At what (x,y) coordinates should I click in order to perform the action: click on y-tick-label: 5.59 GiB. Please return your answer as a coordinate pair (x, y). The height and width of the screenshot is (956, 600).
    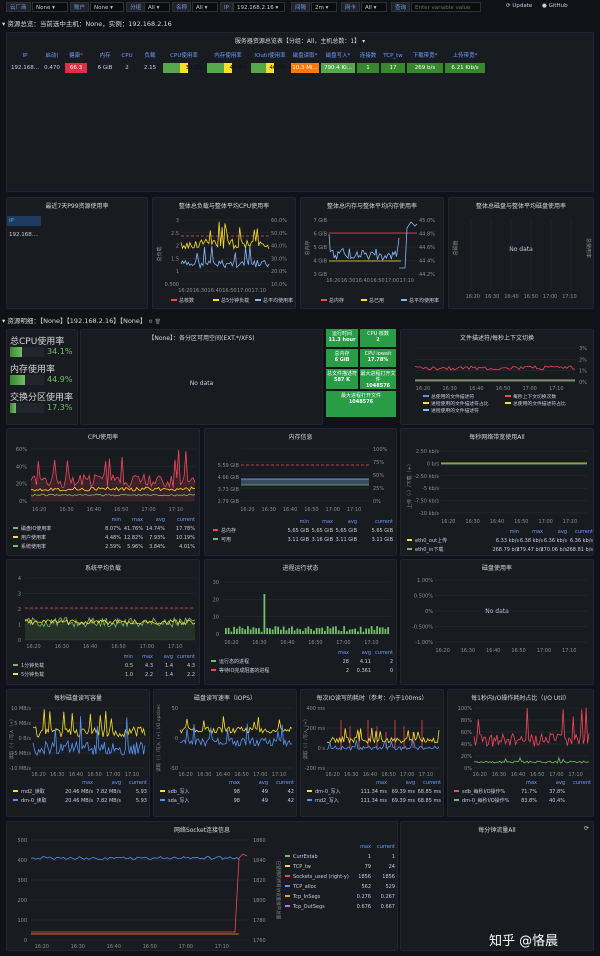
    Looking at the image, I should click on (229, 466).